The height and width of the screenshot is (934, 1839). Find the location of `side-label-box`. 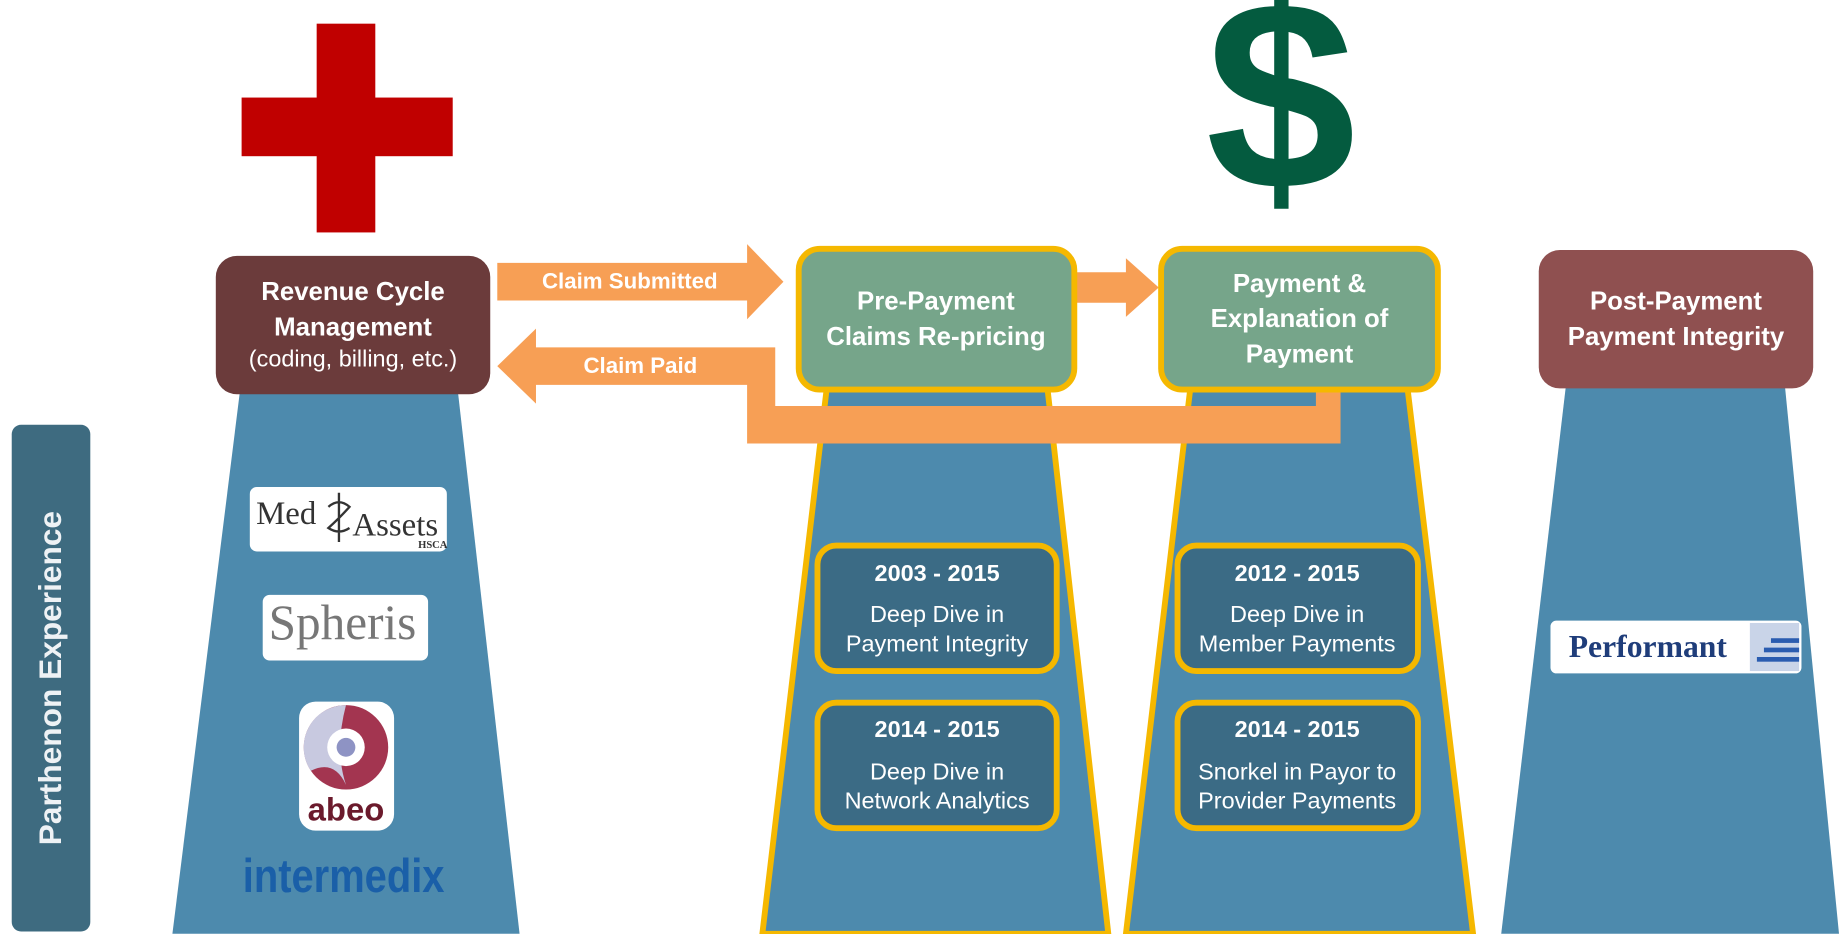

side-label-box is located at coordinates (51, 678).